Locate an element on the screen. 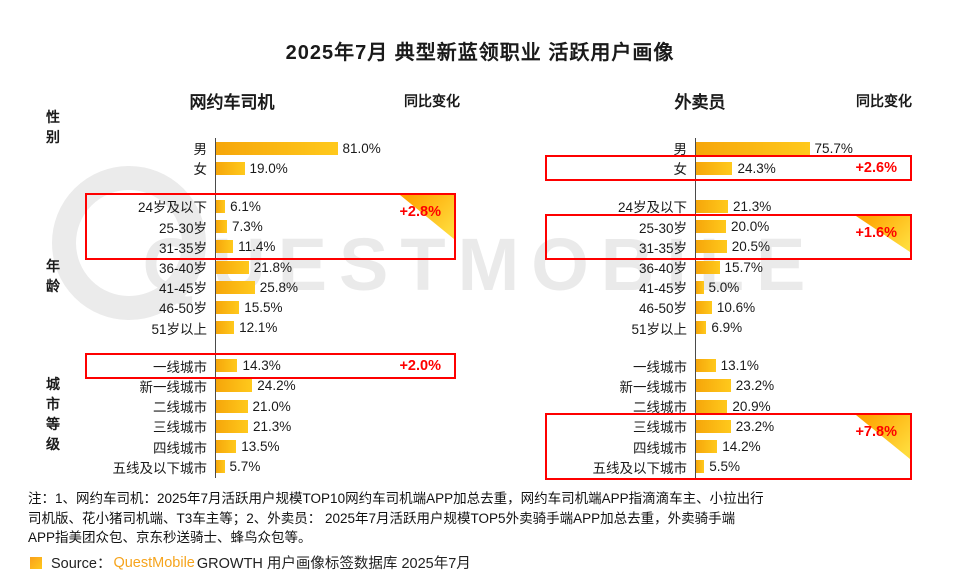 The width and height of the screenshot is (960, 586). bar-value: 21.0% is located at coordinates (271, 406).